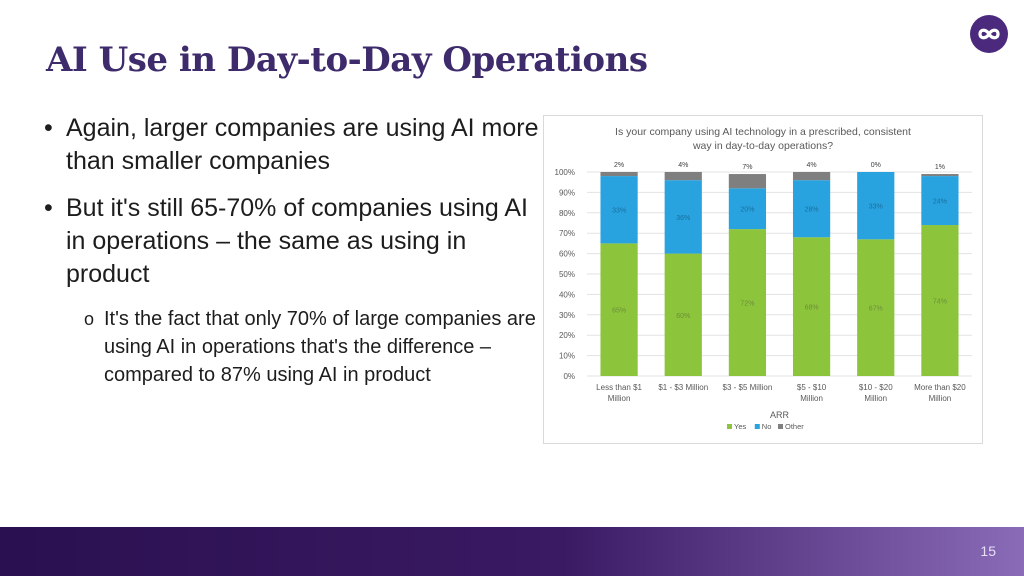 Image resolution: width=1024 pixels, height=576 pixels. What do you see at coordinates (567, 335) in the screenshot?
I see `y-tick-label: 20%` at bounding box center [567, 335].